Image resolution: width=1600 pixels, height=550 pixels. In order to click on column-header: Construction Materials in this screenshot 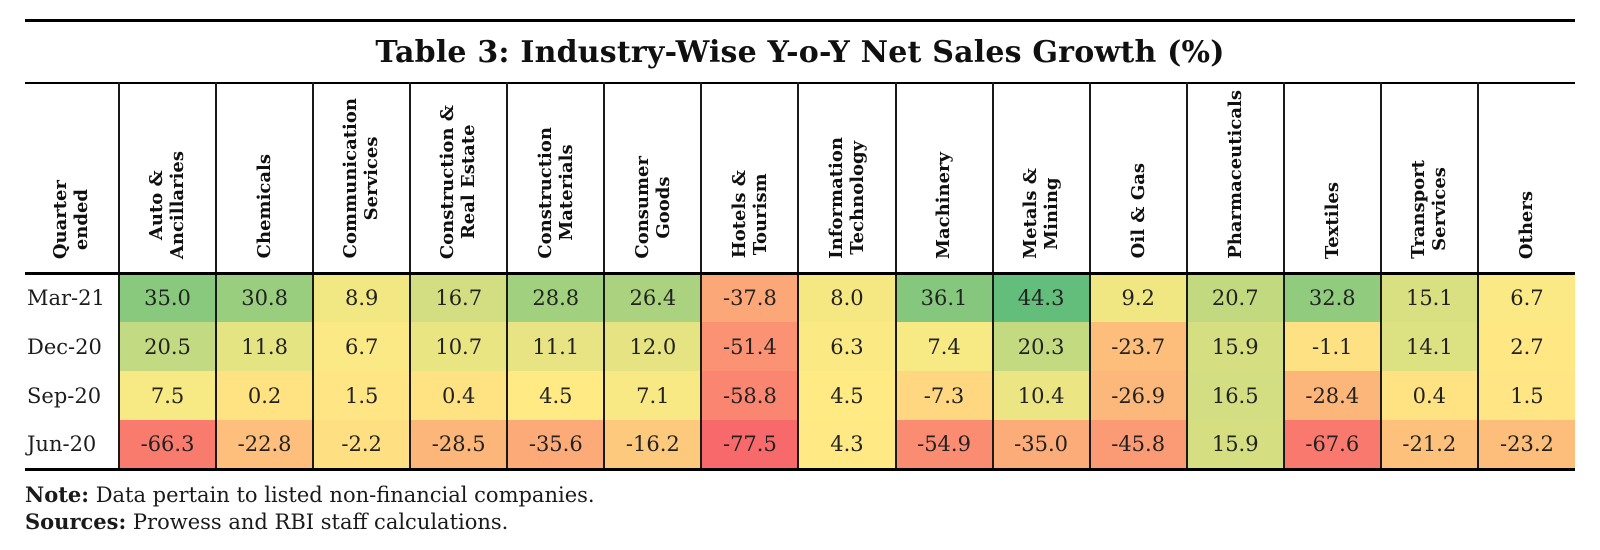, I will do `click(555, 178)`.